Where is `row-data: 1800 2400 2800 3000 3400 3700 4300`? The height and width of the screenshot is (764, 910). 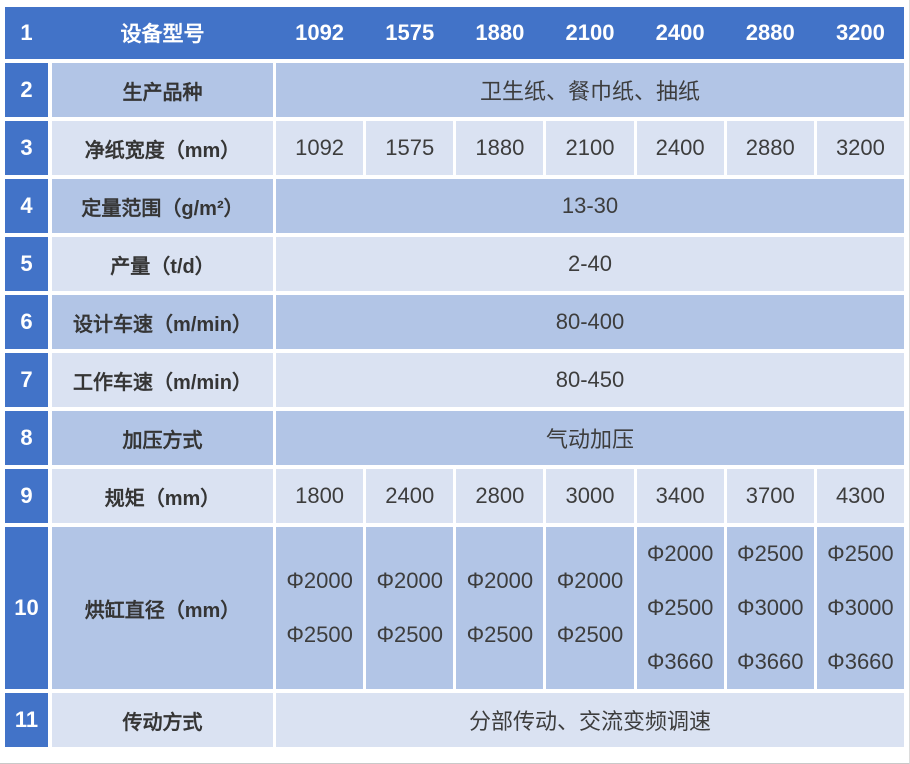 row-data: 1800 2400 2800 3000 3400 3700 4300 is located at coordinates (590, 496).